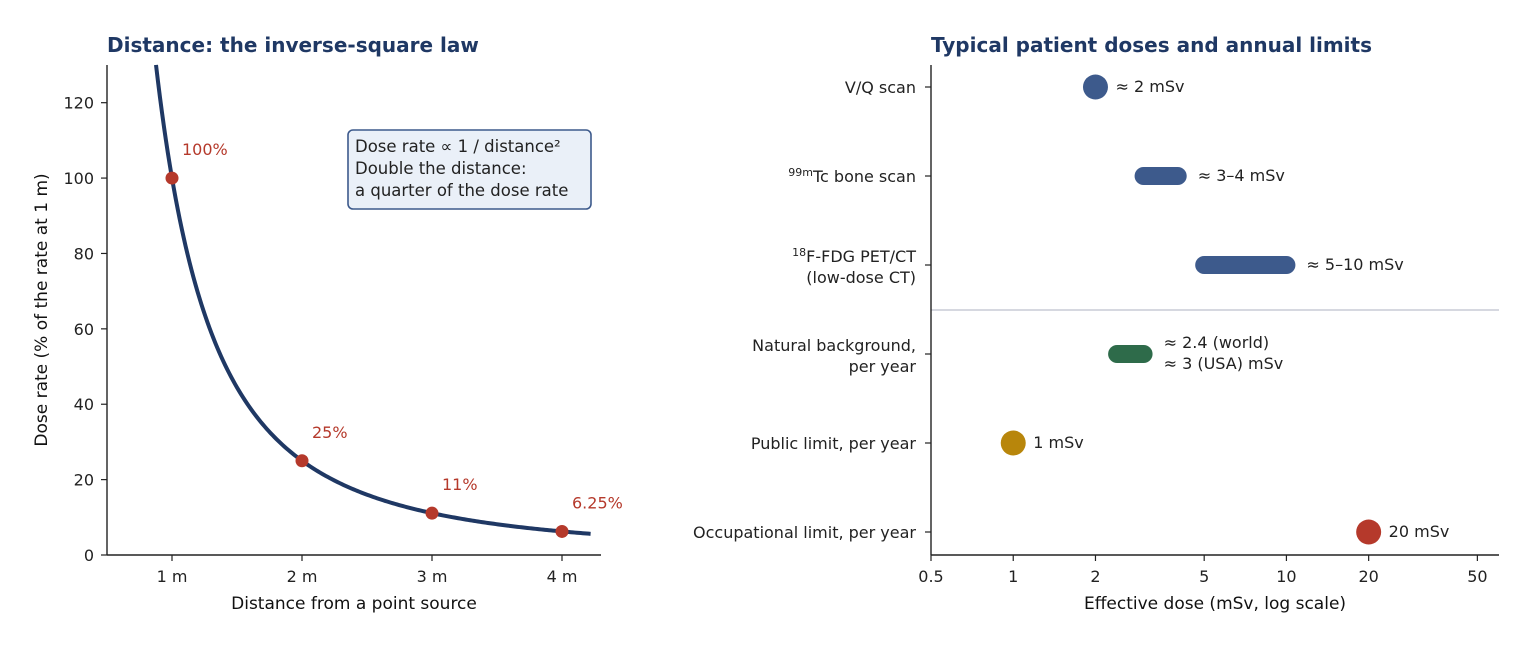  Describe the element at coordinates (84, 329) in the screenshot. I see `left-y-tick-label-4: 60` at that location.